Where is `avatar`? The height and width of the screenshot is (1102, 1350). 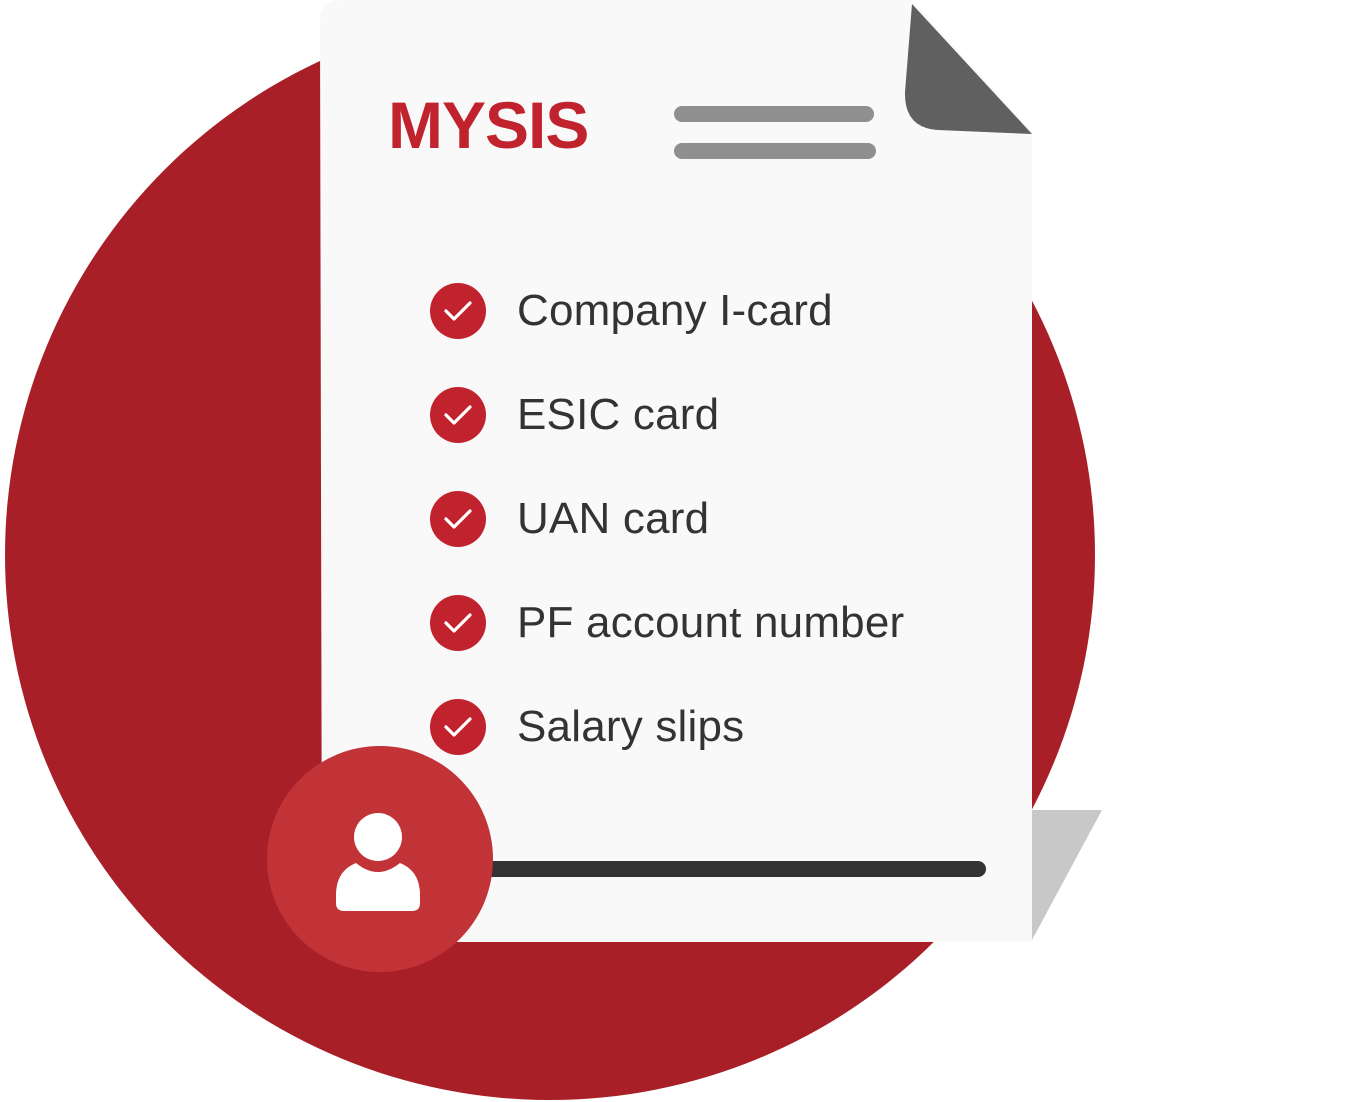 avatar is located at coordinates (380, 859).